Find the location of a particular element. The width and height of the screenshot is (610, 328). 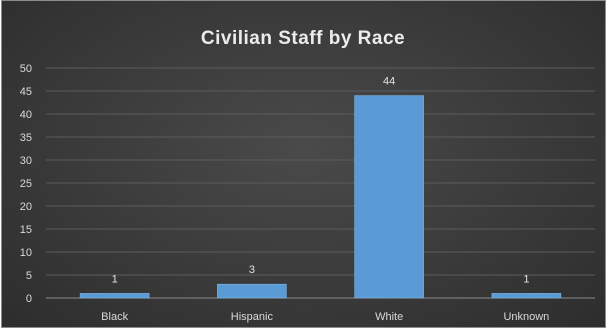

y-tick-label: 35 is located at coordinates (26, 138).